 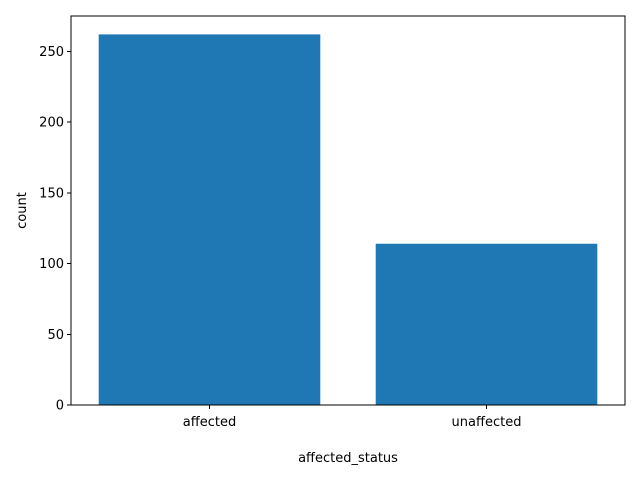 I want to click on x-axis-ticks: affected unaffected, so click(x=352, y=417).